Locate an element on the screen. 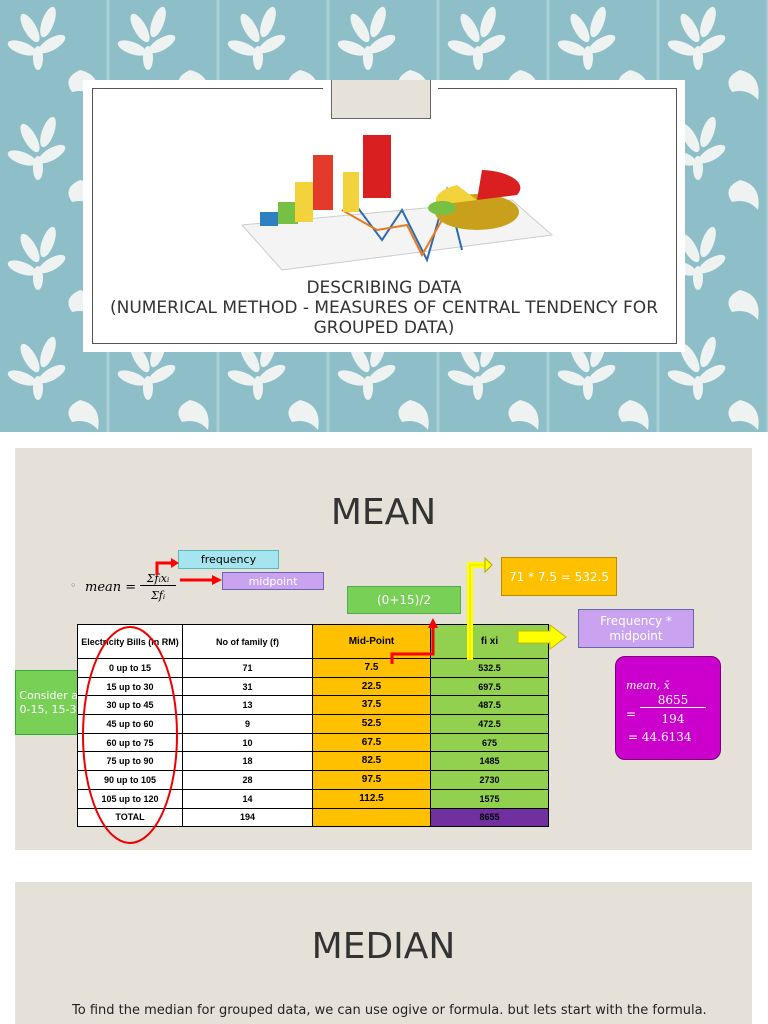 Image resolution: width=768 pixels, height=1024 pixels. table-cell: 8655 is located at coordinates (489, 817).